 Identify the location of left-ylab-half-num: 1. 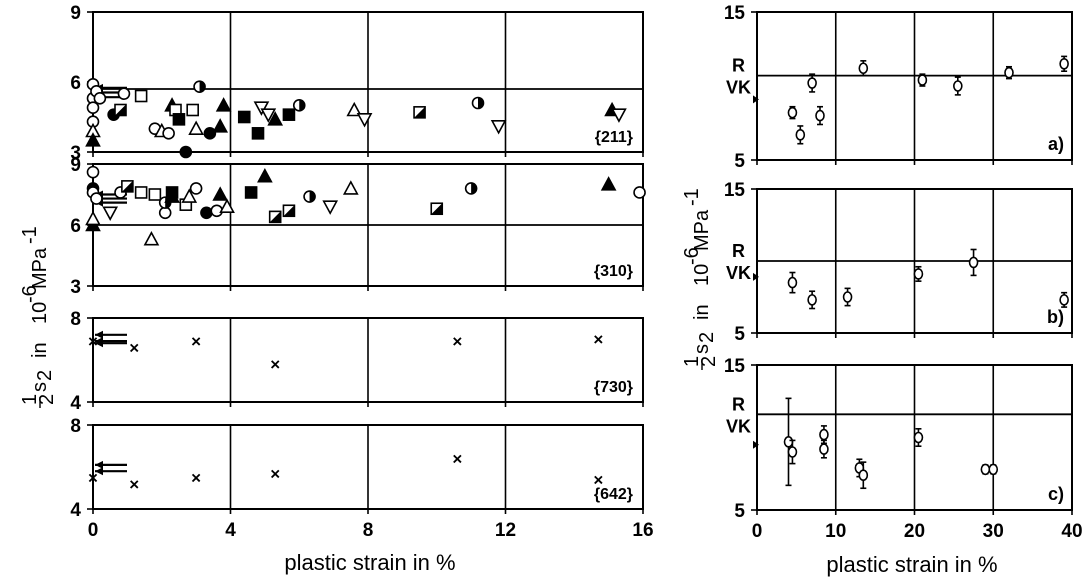
(30, 399).